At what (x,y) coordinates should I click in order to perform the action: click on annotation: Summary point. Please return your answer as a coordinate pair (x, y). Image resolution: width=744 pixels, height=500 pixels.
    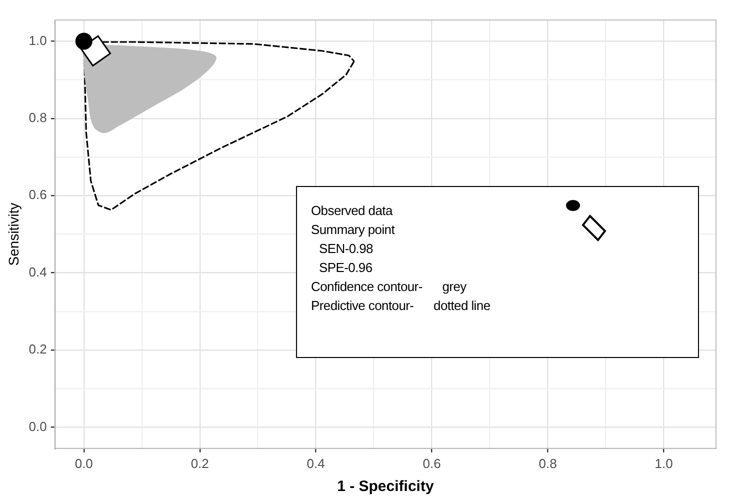
    Looking at the image, I should click on (353, 230).